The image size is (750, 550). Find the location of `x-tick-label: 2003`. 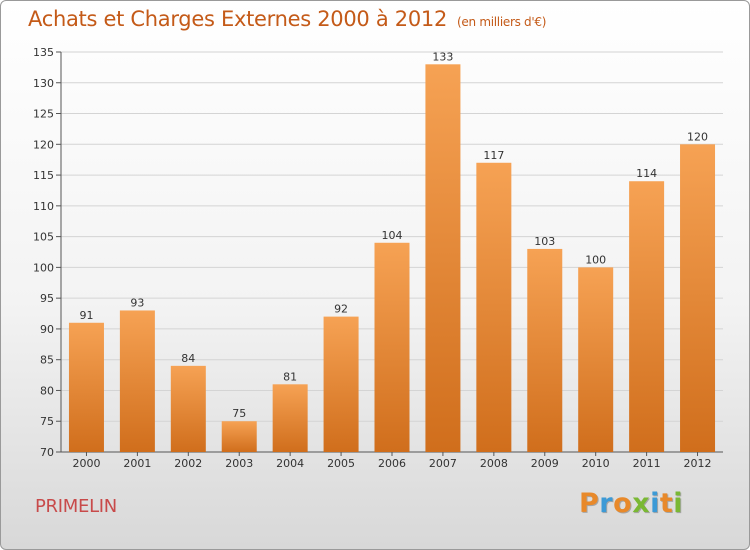

x-tick-label: 2003 is located at coordinates (239, 463).